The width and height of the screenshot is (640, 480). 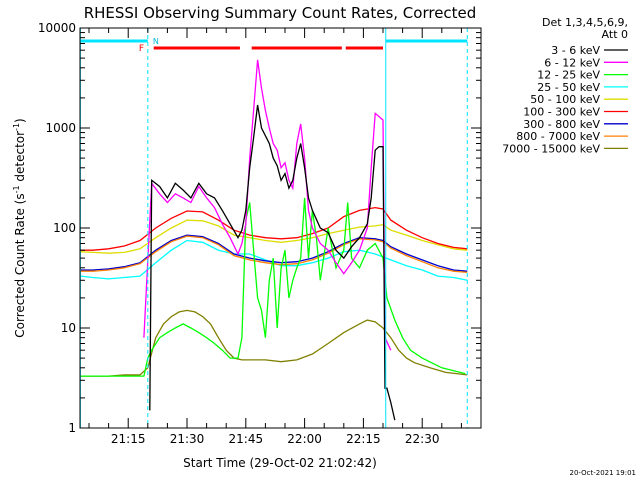 What do you see at coordinates (20, 158) in the screenshot?
I see `y-label-mid: detector` at bounding box center [20, 158].